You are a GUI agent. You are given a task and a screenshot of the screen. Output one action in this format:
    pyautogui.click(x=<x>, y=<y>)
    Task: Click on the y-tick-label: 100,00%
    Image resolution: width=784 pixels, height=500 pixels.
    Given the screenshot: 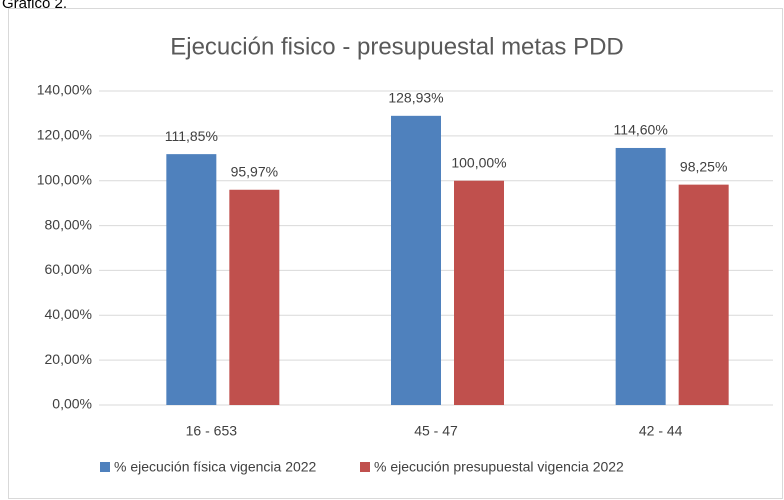 What is the action you would take?
    pyautogui.click(x=64, y=179)
    